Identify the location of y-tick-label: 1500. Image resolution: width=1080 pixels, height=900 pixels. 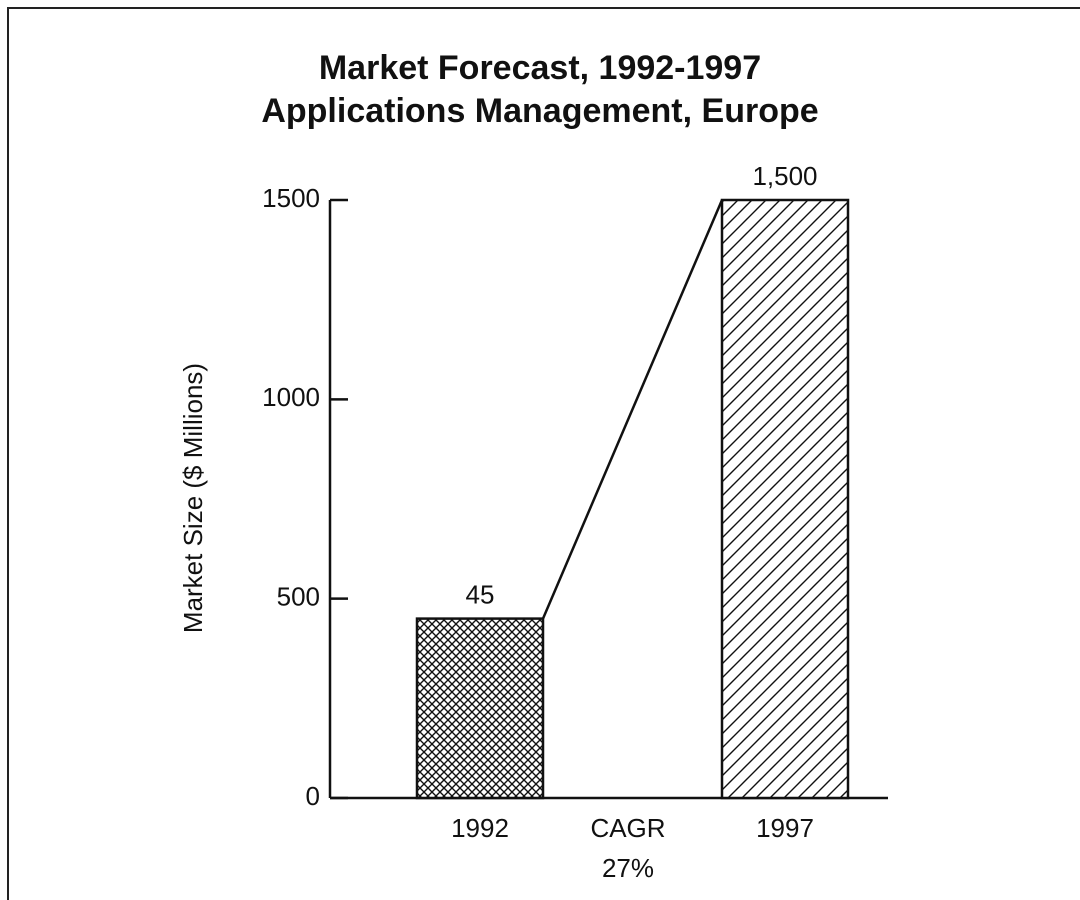
(291, 198).